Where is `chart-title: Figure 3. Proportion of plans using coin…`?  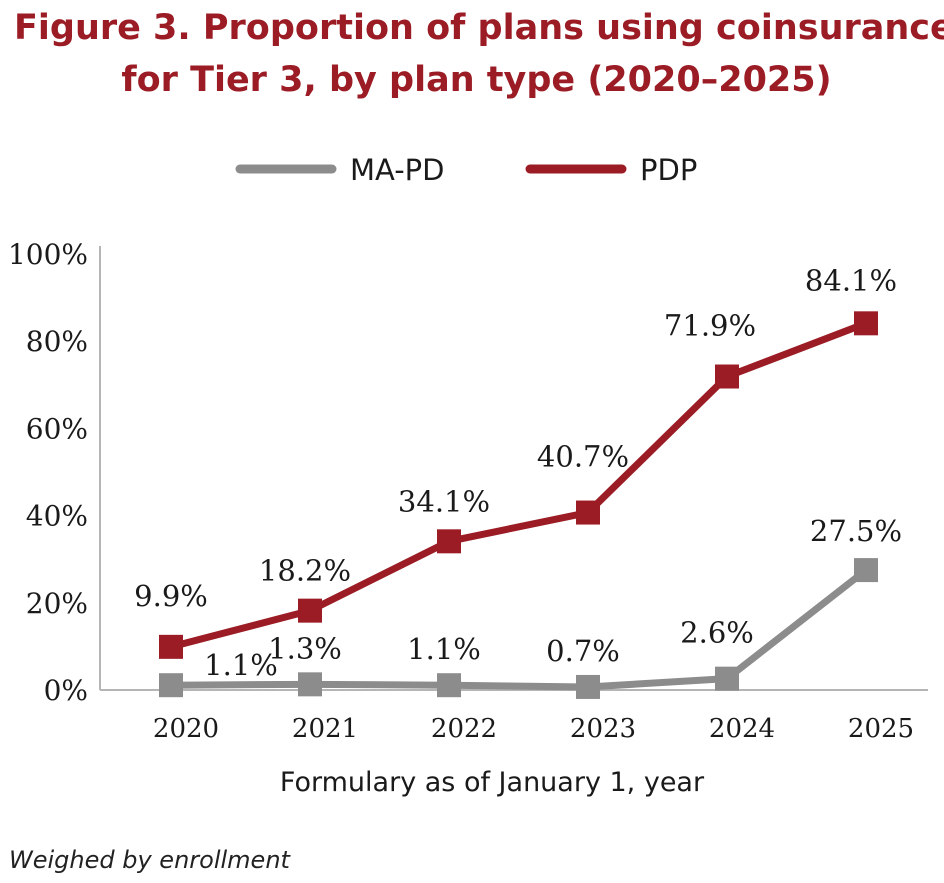
chart-title: Figure 3. Proportion of plans using coin… is located at coordinates (479, 54).